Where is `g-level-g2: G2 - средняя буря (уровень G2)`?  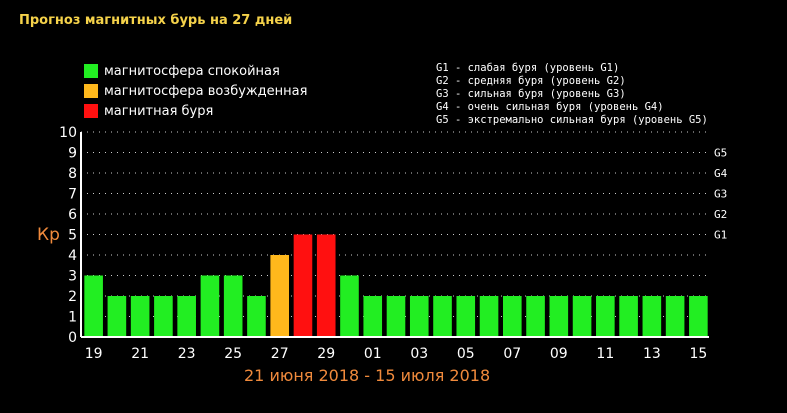 g-level-g2: G2 - средняя буря (уровень G2) is located at coordinates (531, 81).